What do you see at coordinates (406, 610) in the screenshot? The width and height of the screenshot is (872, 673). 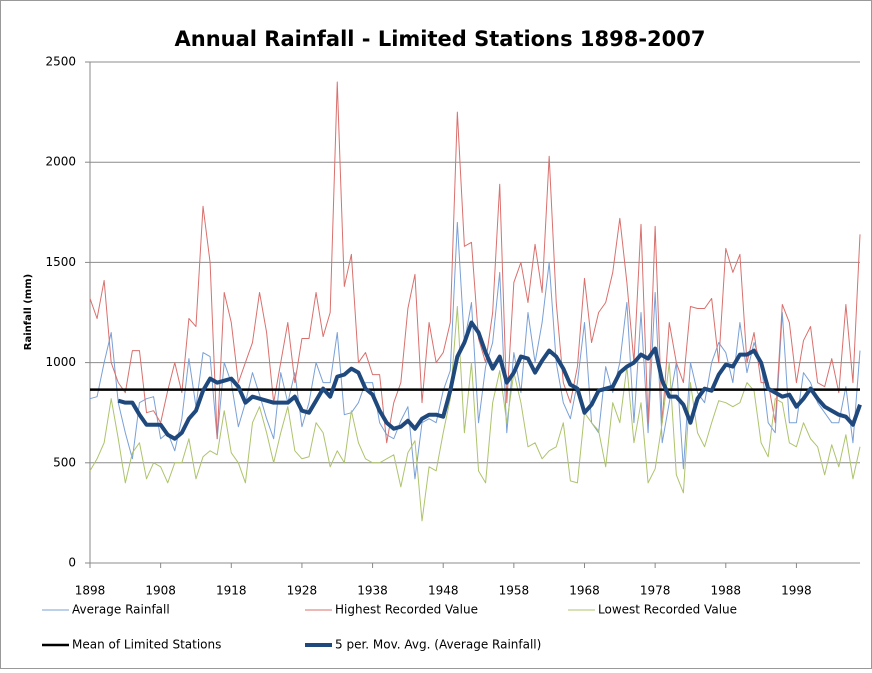 I see `legend-label: Highest Recorded Value` at bounding box center [406, 610].